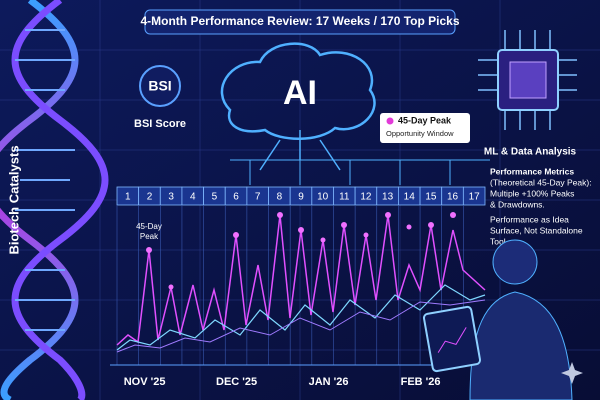 The image size is (600, 400). I want to click on note-line: Tool., so click(499, 241).